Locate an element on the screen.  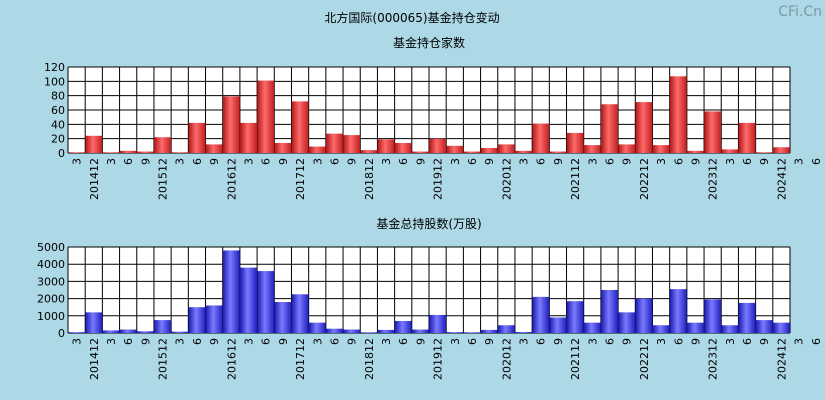
y-tick-label: 1000 is located at coordinates (51, 316).